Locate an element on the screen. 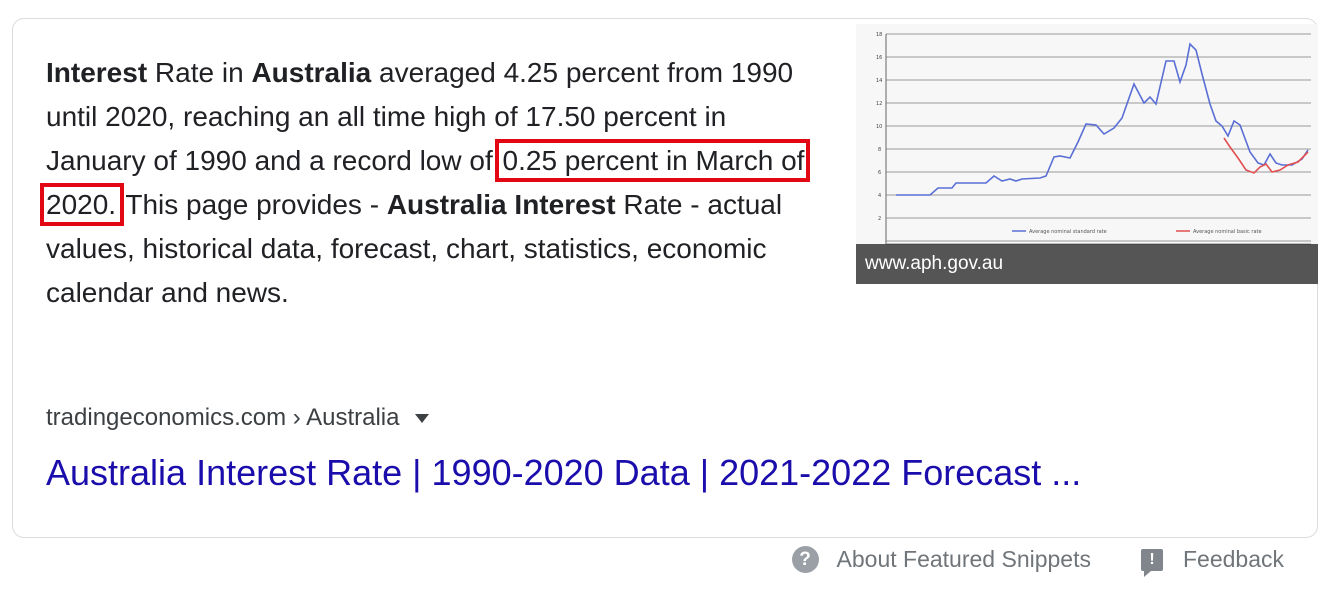  svg-text: 18 is located at coordinates (879, 35).